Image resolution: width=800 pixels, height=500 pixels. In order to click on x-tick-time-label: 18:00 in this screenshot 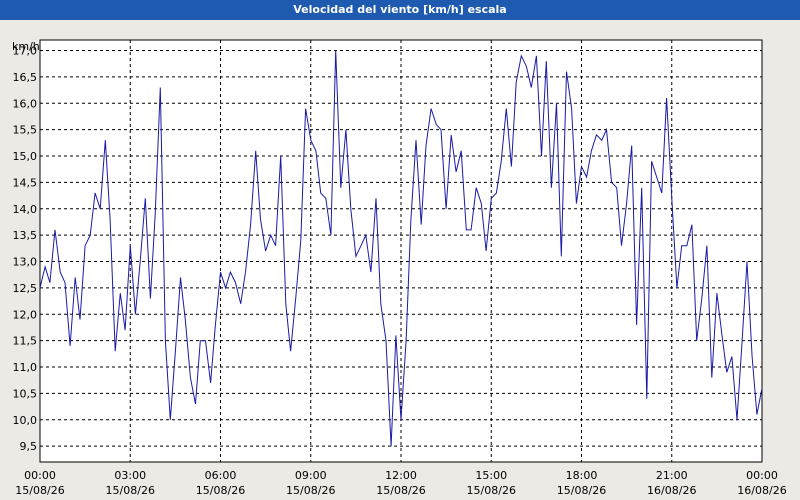, I will do `click(582, 475)`.